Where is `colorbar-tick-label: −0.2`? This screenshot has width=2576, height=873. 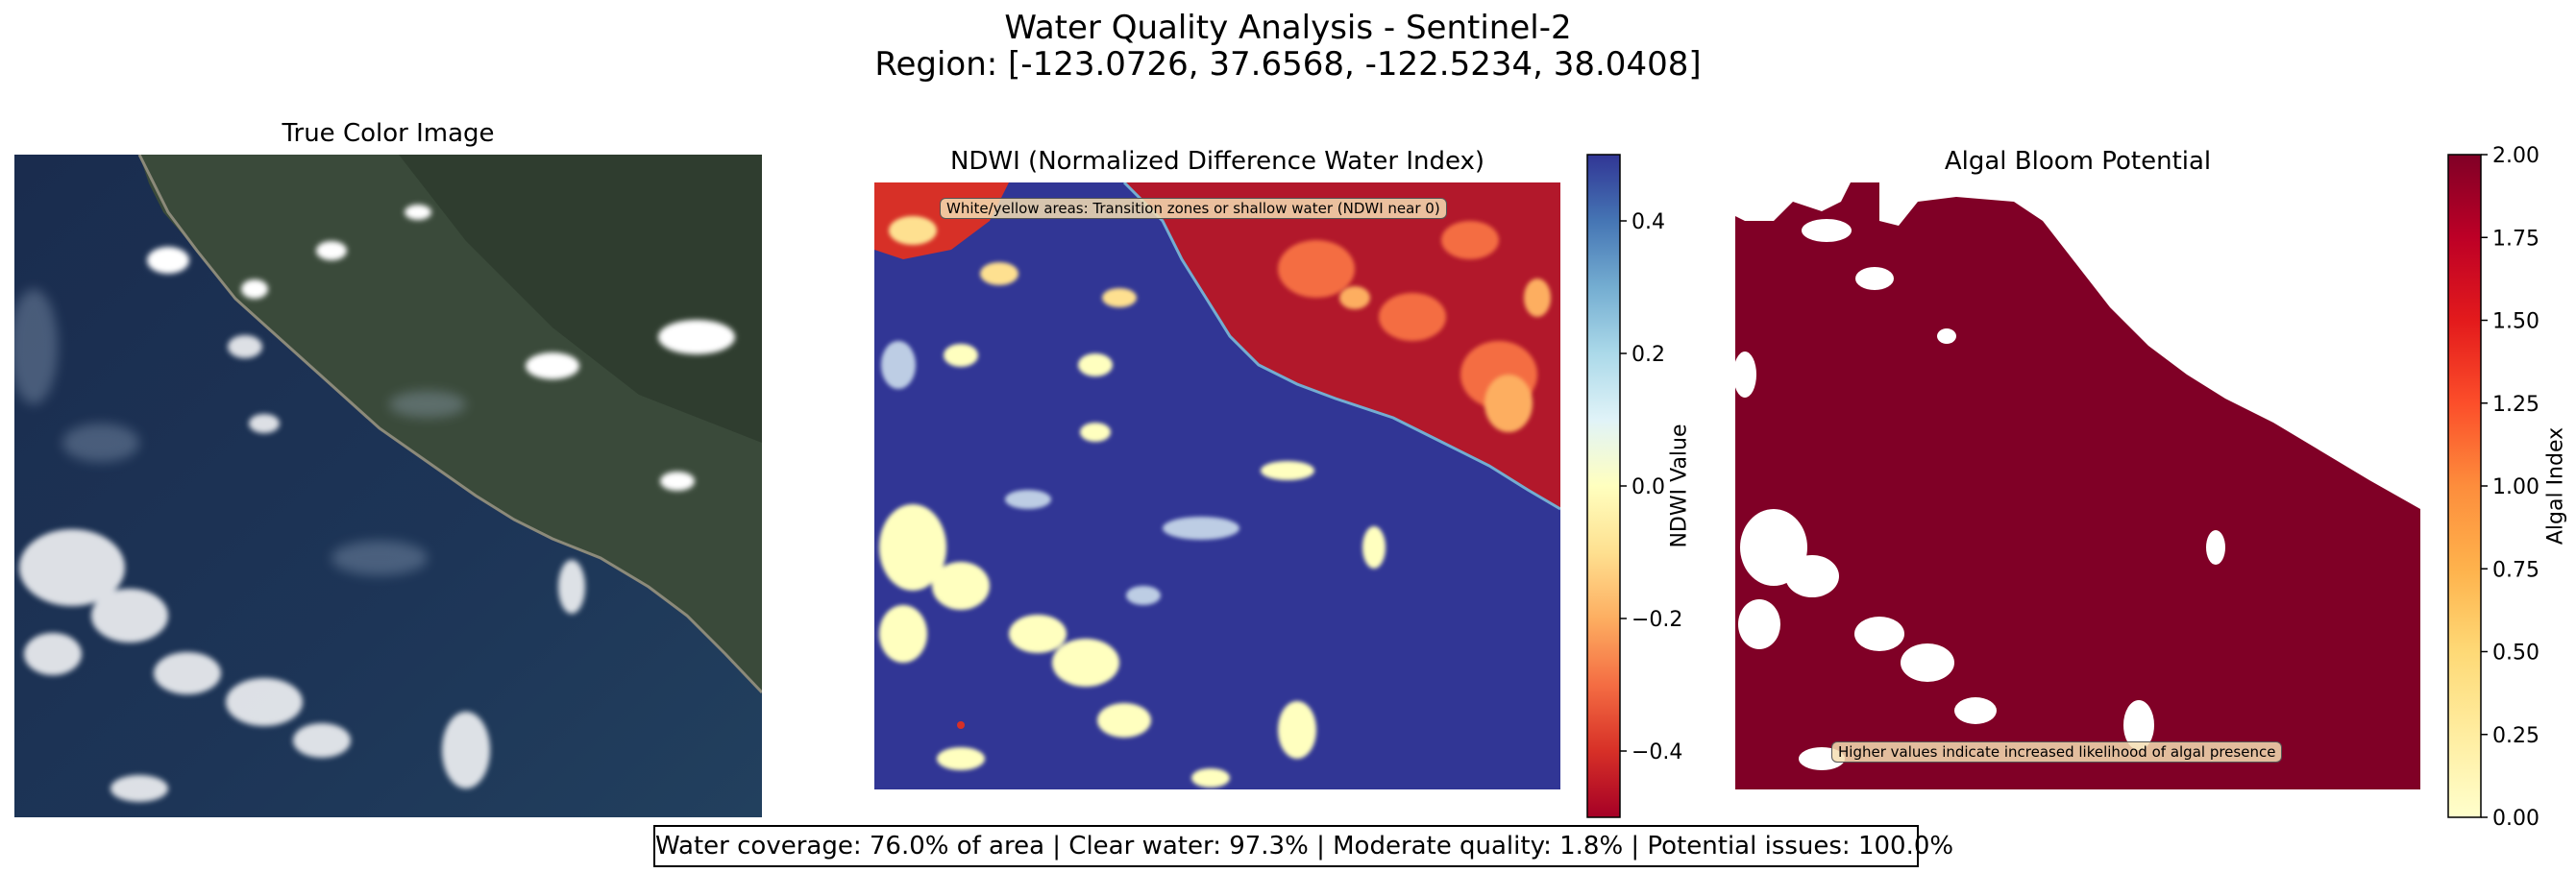 colorbar-tick-label: −0.2 is located at coordinates (1656, 620).